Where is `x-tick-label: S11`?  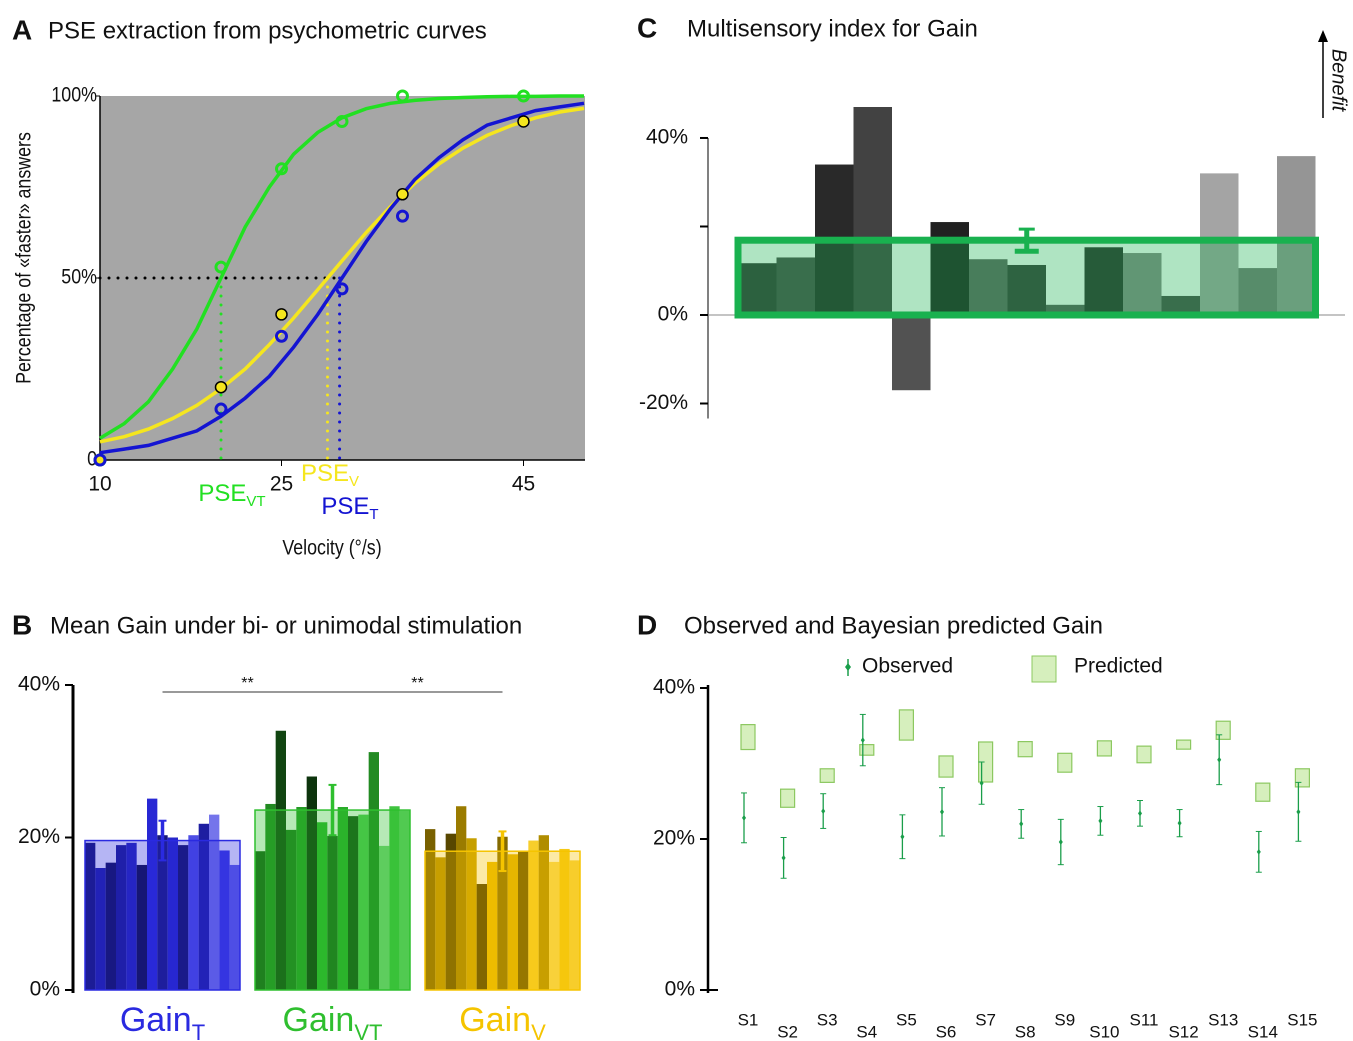 x-tick-label: S11 is located at coordinates (1144, 1019).